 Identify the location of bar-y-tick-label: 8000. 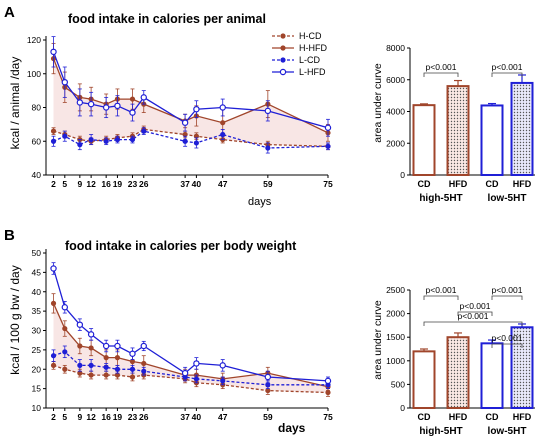
(395, 48).